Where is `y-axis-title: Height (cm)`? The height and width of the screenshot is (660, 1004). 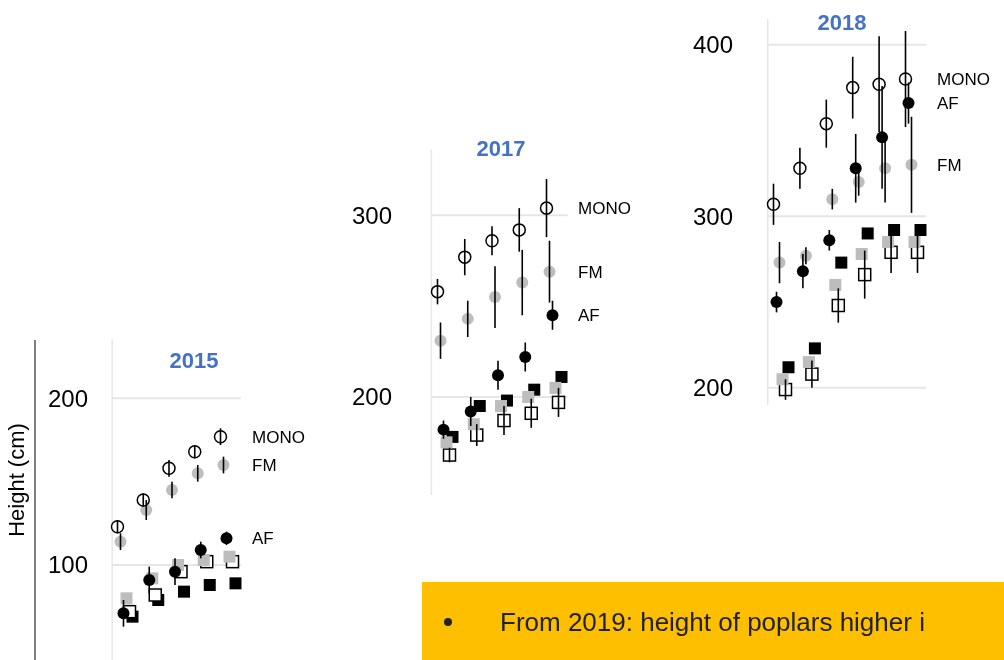 y-axis-title: Height (cm) is located at coordinates (16, 480).